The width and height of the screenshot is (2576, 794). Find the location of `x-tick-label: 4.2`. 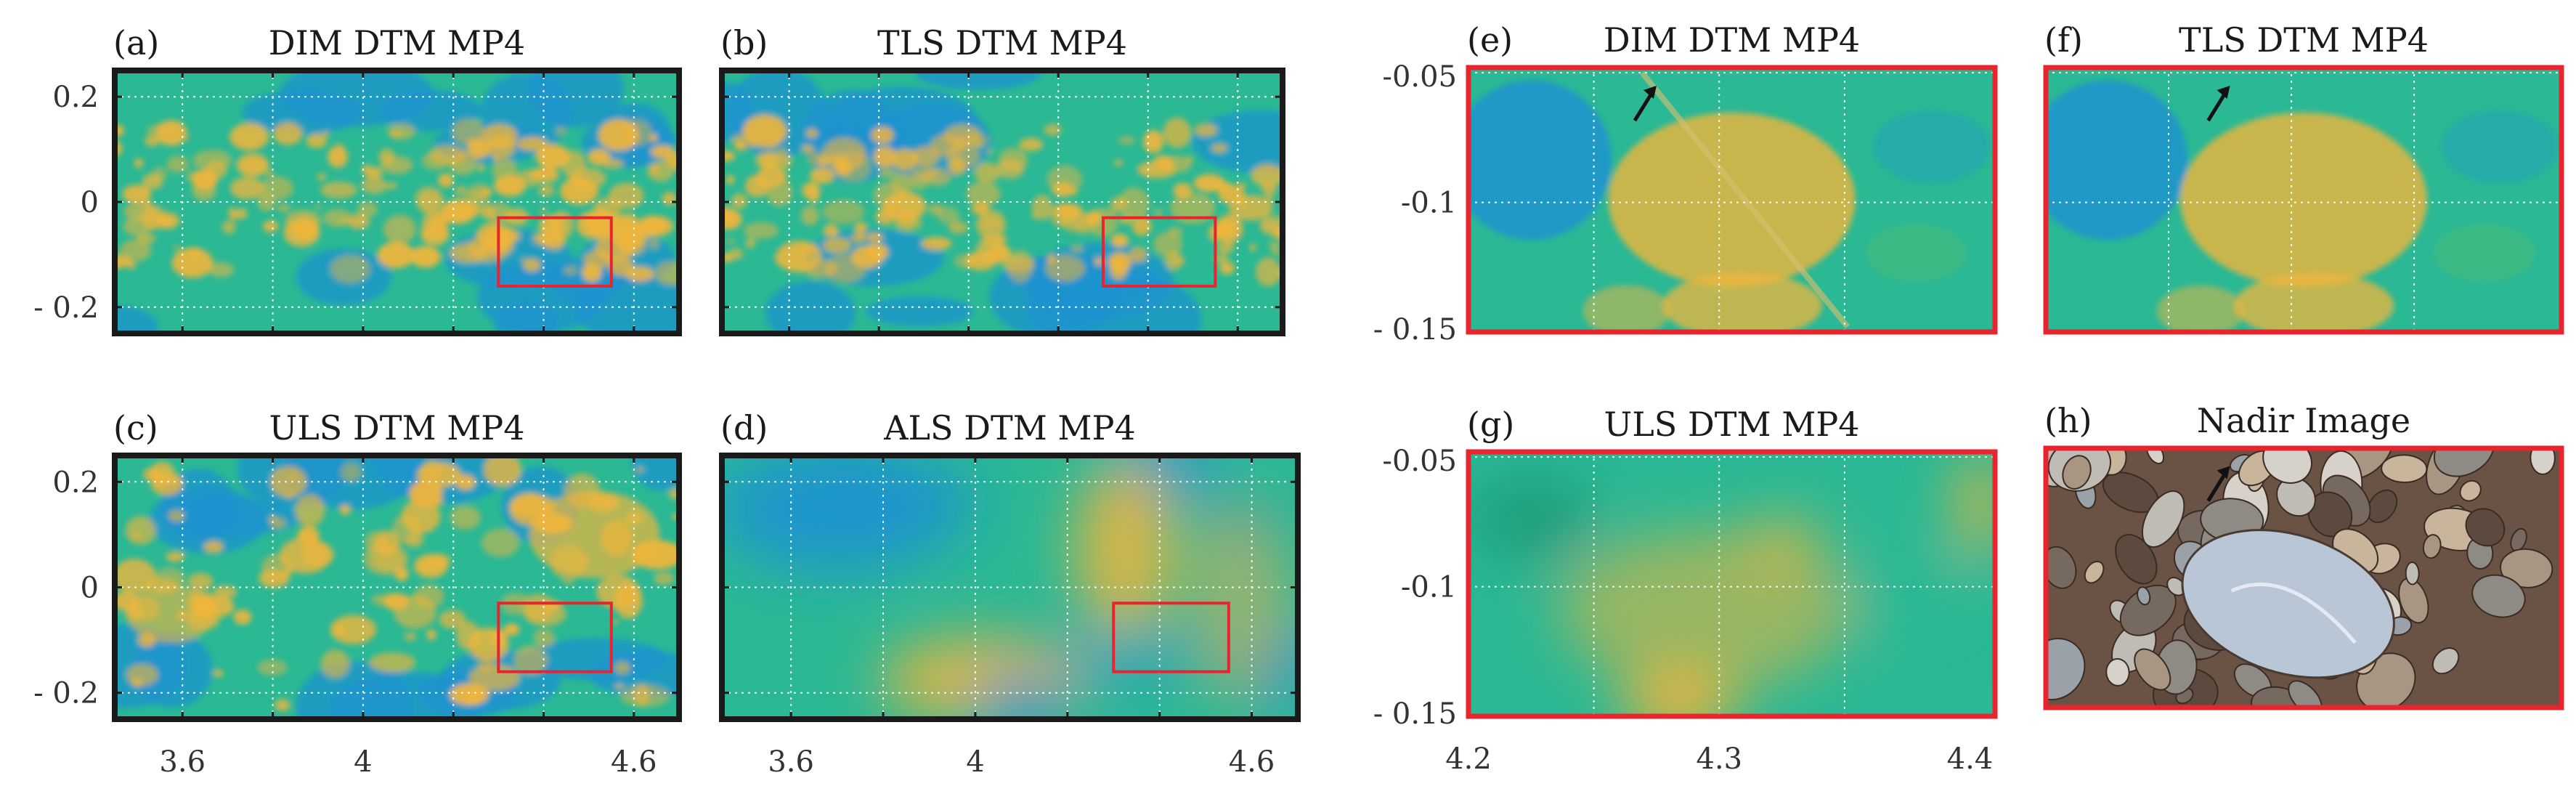

x-tick-label: 4.2 is located at coordinates (1469, 759).